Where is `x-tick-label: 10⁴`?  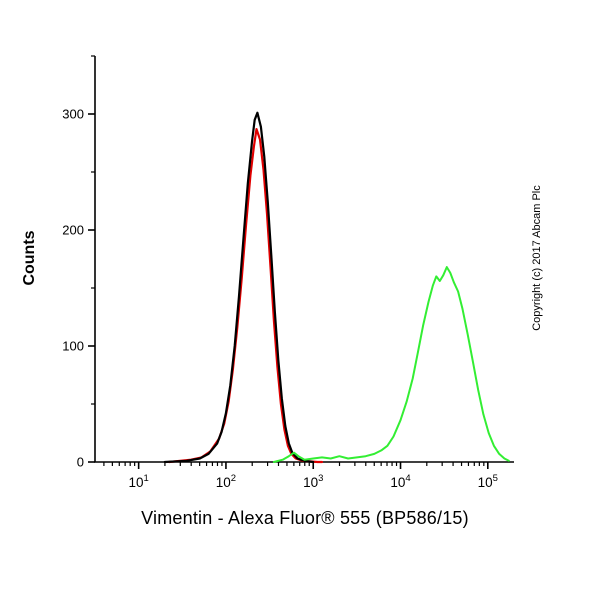
x-tick-label: 10⁴ is located at coordinates (400, 481).